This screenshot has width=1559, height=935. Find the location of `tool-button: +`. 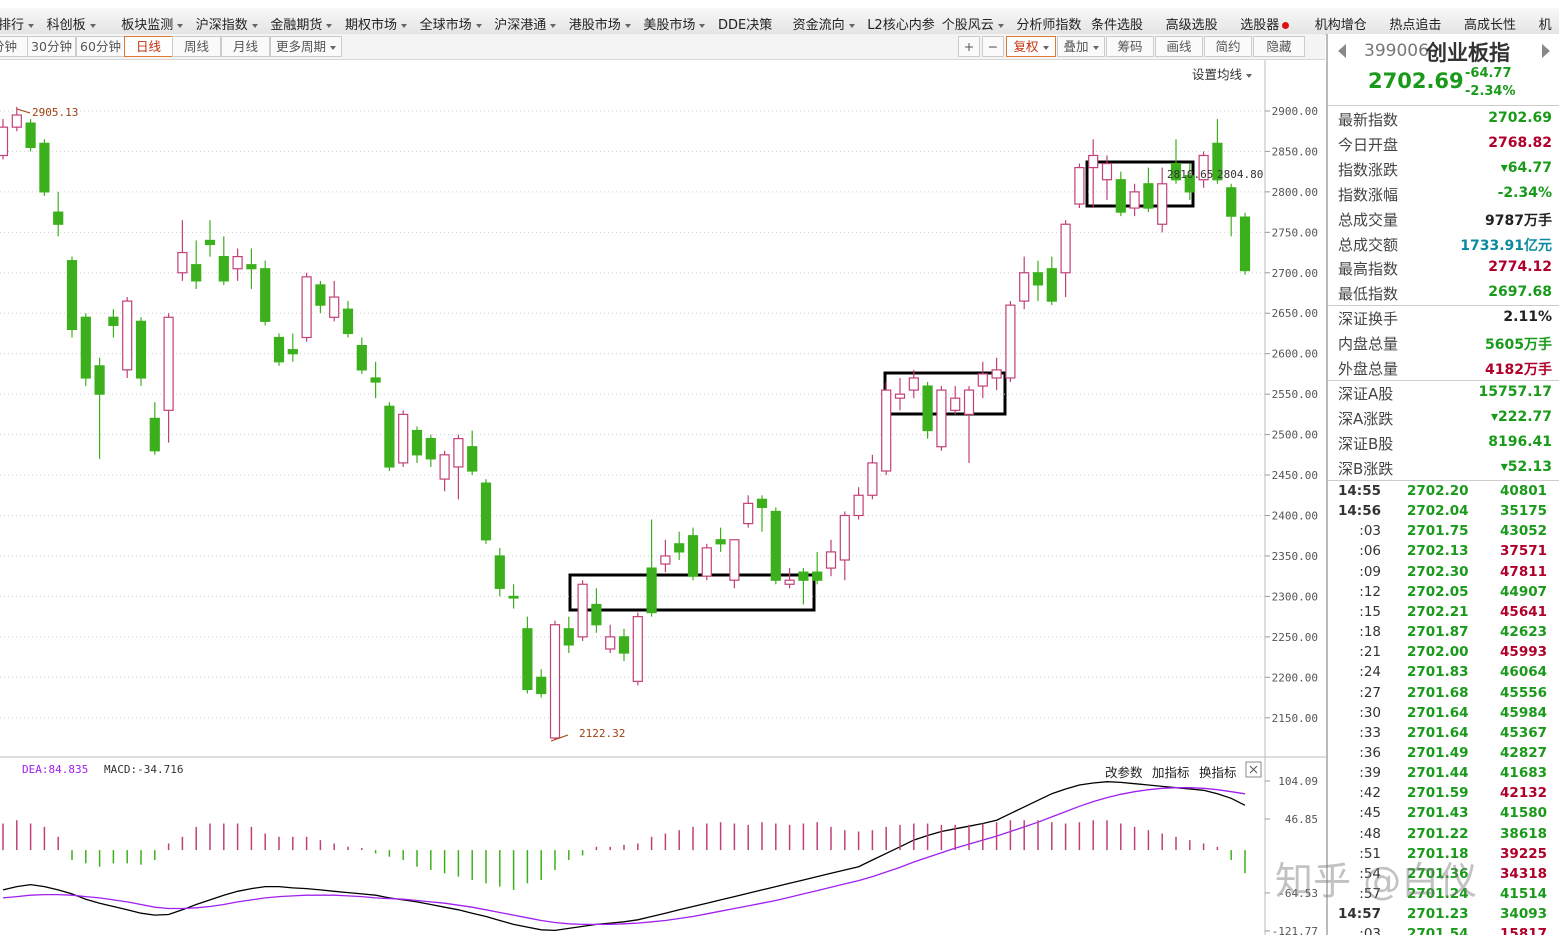

tool-button: + is located at coordinates (969, 46).